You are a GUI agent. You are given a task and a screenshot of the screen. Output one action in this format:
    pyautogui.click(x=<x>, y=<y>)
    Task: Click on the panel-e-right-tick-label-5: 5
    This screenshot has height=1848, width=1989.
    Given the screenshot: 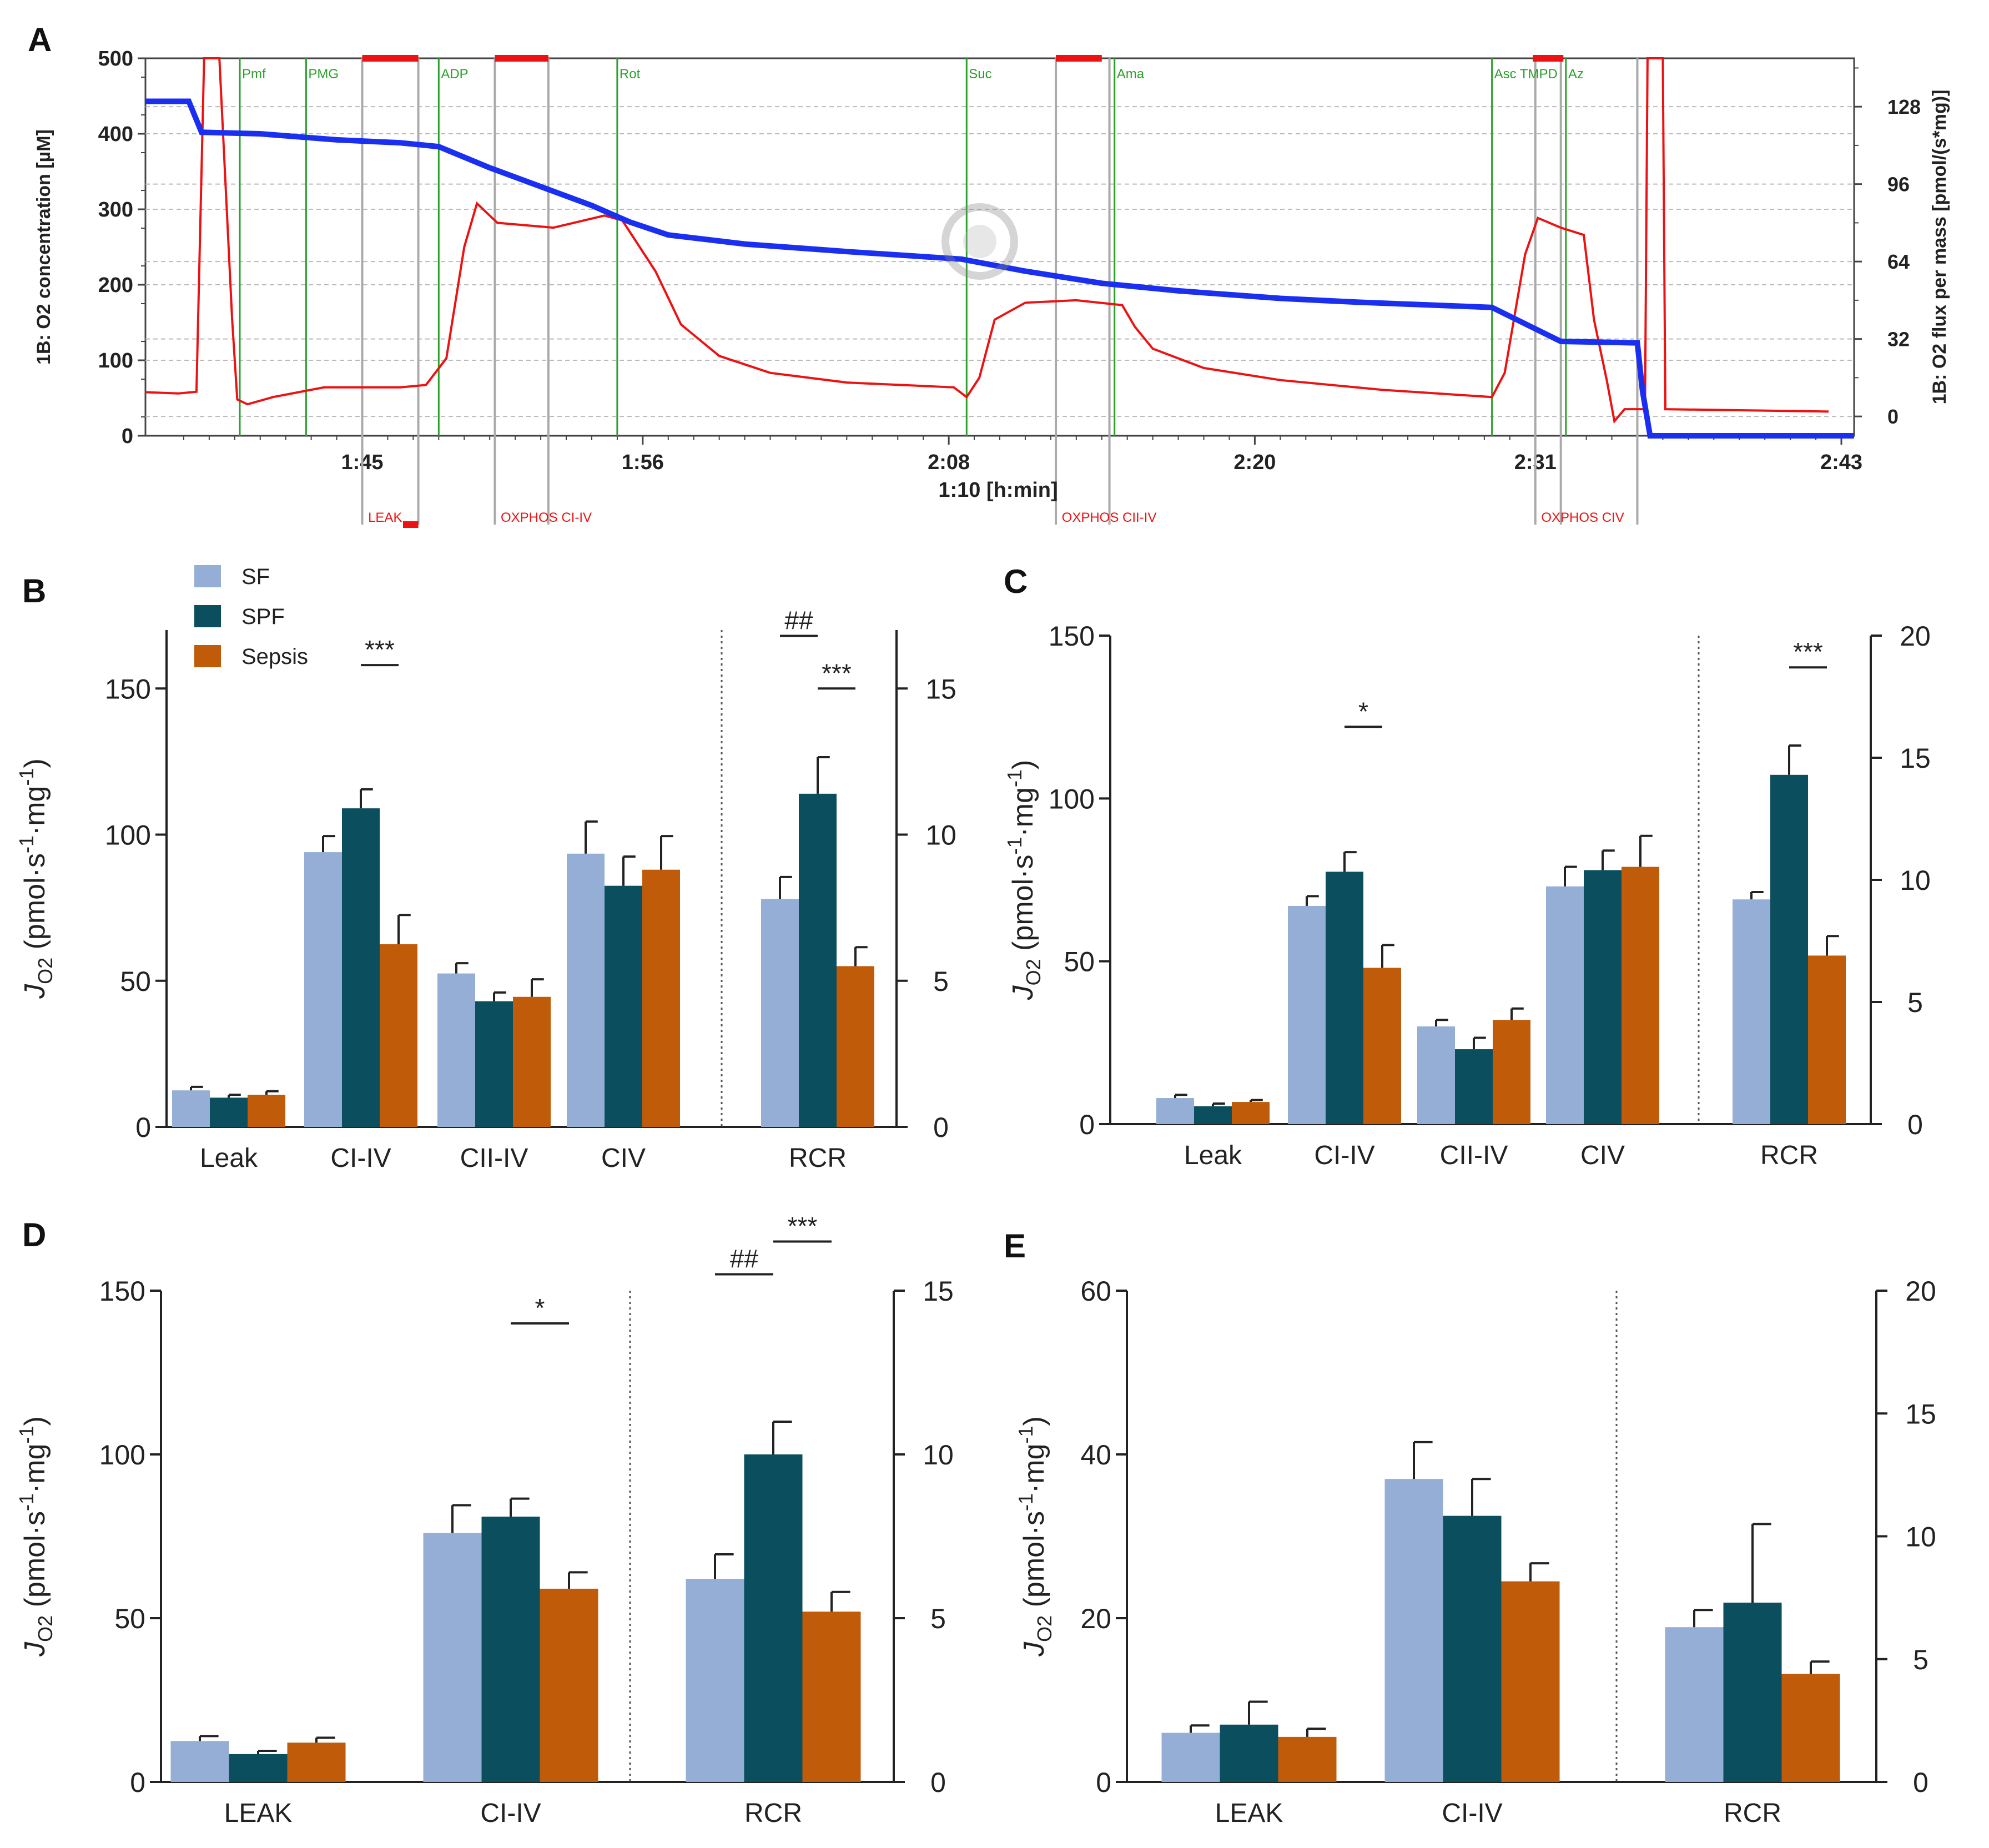 What is the action you would take?
    pyautogui.click(x=1920, y=1659)
    